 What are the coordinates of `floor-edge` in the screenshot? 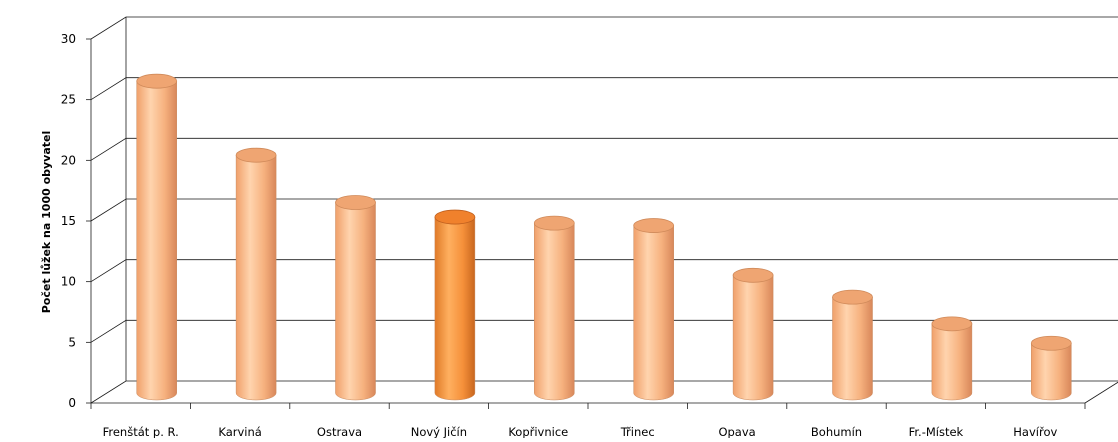 It's located at (1101, 392).